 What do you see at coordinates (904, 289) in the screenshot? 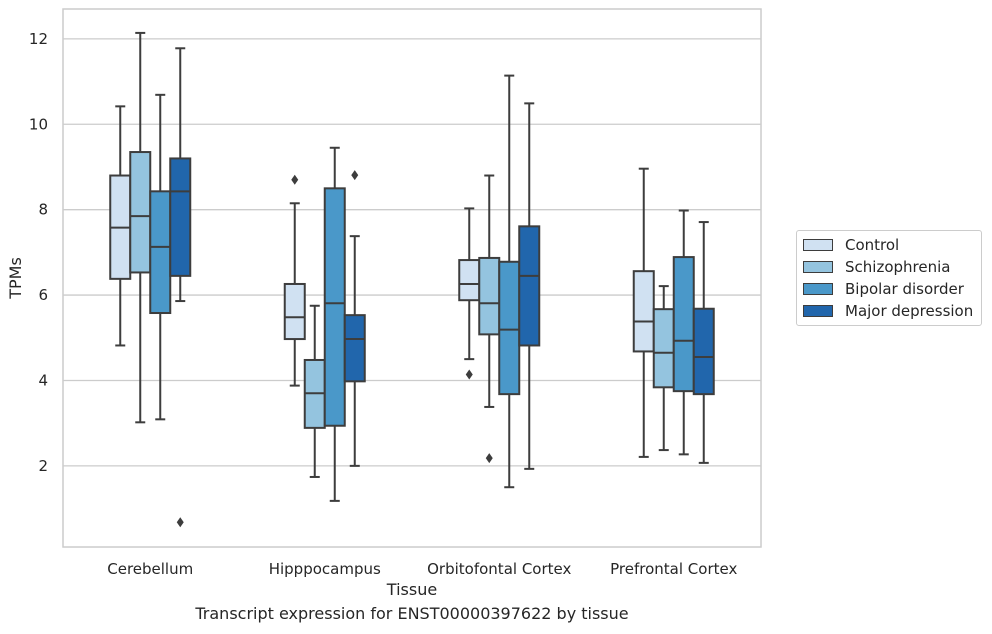
I see `legend-label-bipolar-disorder: Bipolar disorder` at bounding box center [904, 289].